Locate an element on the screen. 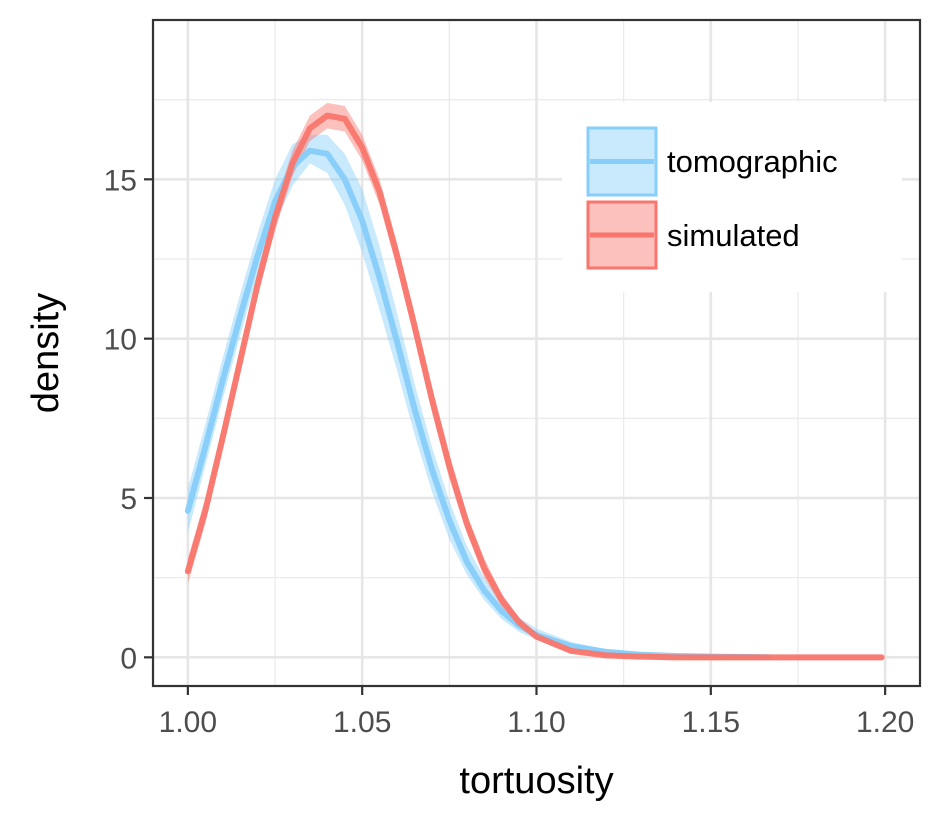  legend-item-tomographic: tomographic is located at coordinates (712, 161).